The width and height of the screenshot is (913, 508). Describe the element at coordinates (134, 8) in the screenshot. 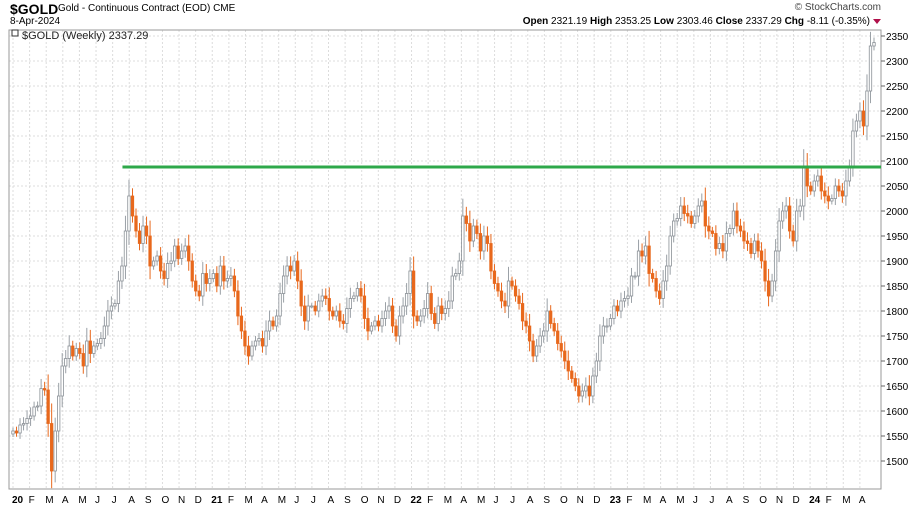

I see `instrument-name: Gold - Continuous Contract (EOD)` at that location.